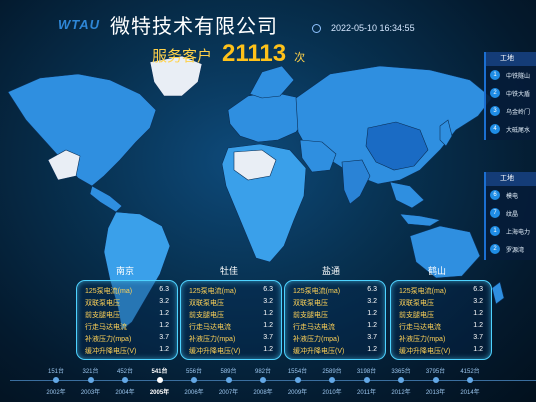  What do you see at coordinates (420, 220) in the screenshot?
I see `map-region-indonesia` at bounding box center [420, 220].